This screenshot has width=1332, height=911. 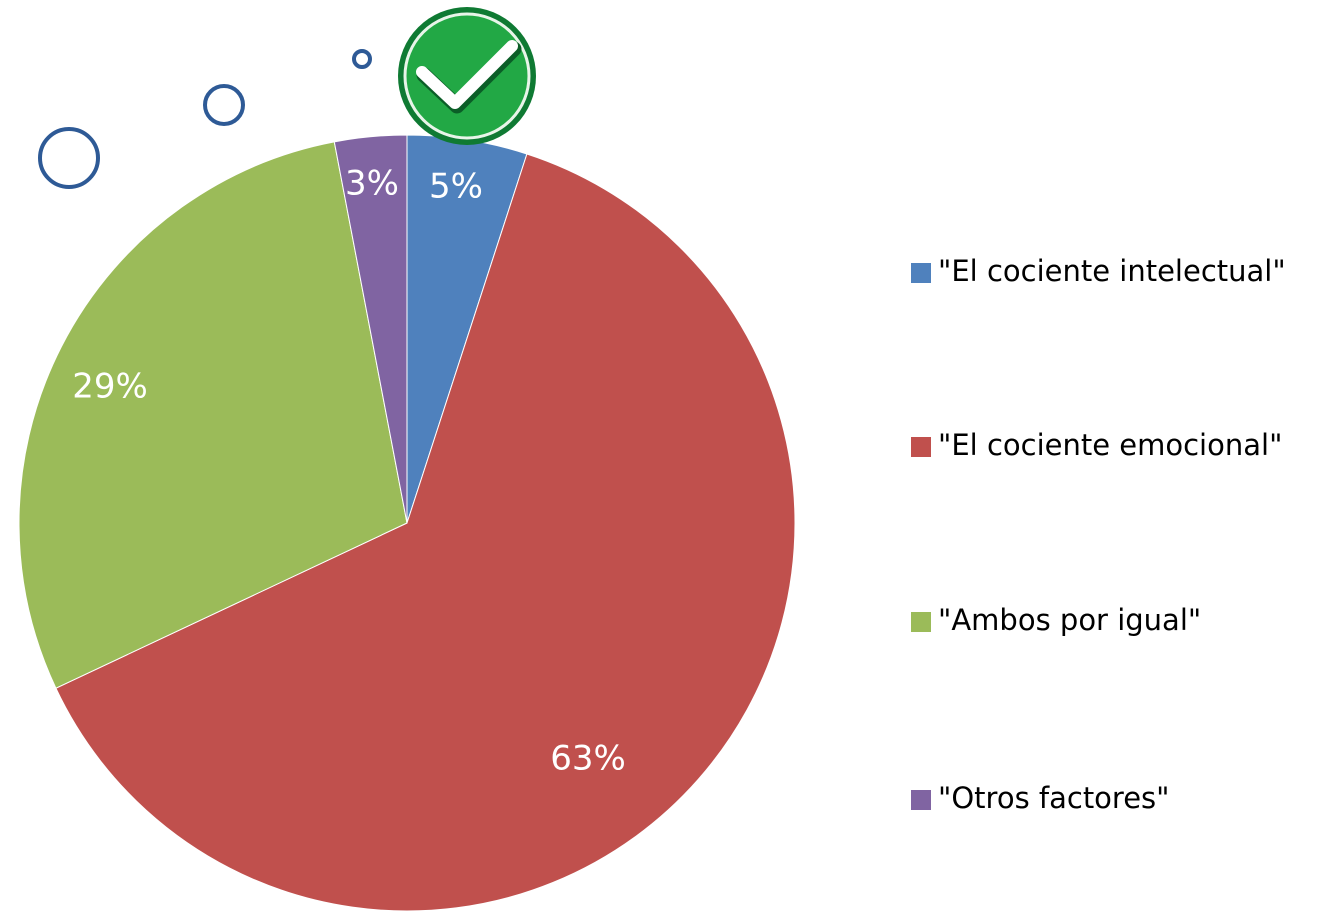 What do you see at coordinates (1054, 798) in the screenshot?
I see `legend-label: "Otros factores"` at bounding box center [1054, 798].